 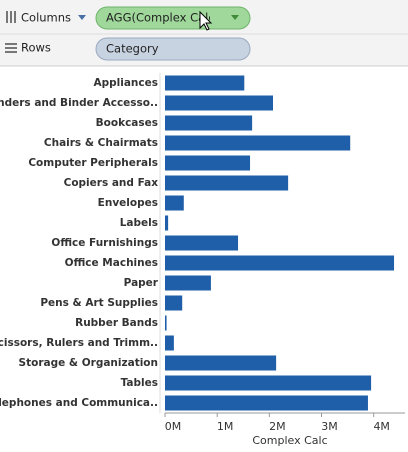 What do you see at coordinates (101, 143) in the screenshot?
I see `category-label: Chairs & Chairmats` at bounding box center [101, 143].